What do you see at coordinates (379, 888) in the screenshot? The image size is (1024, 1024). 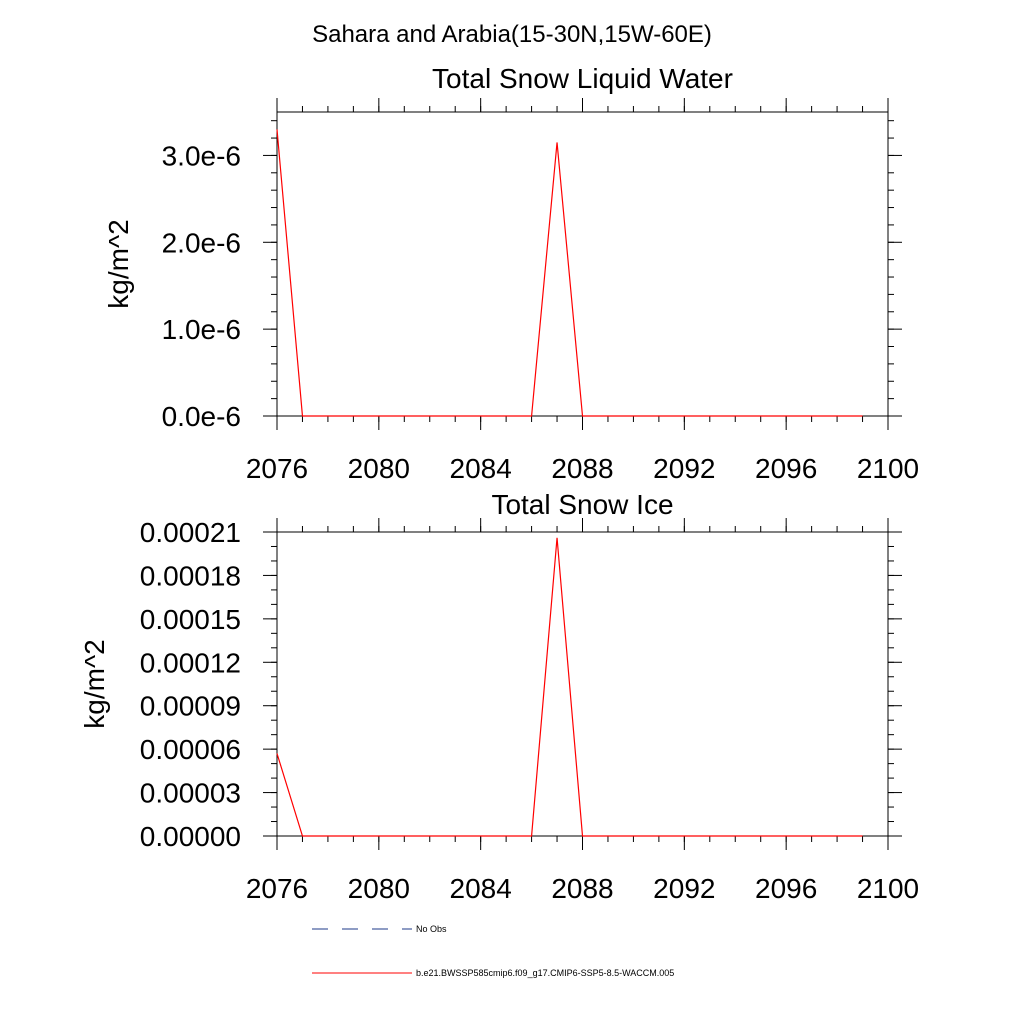 I see `chart-1-x-tick-label: 2080` at bounding box center [379, 888].